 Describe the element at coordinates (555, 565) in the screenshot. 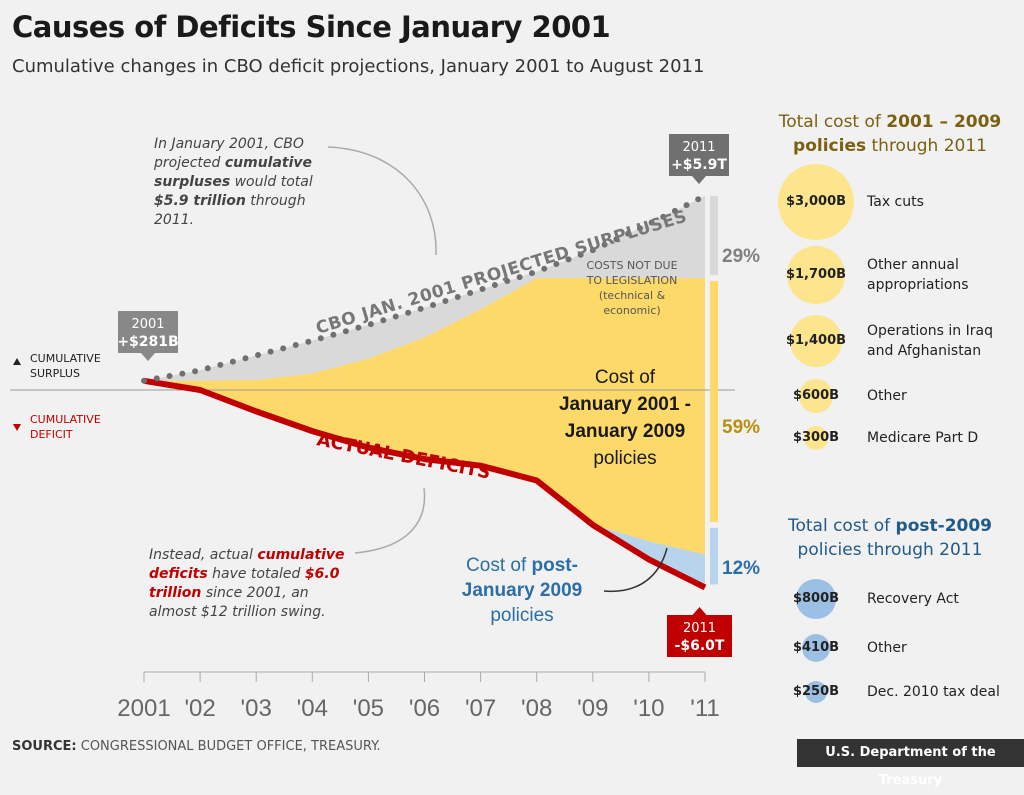

I see `label-part: post-` at that location.